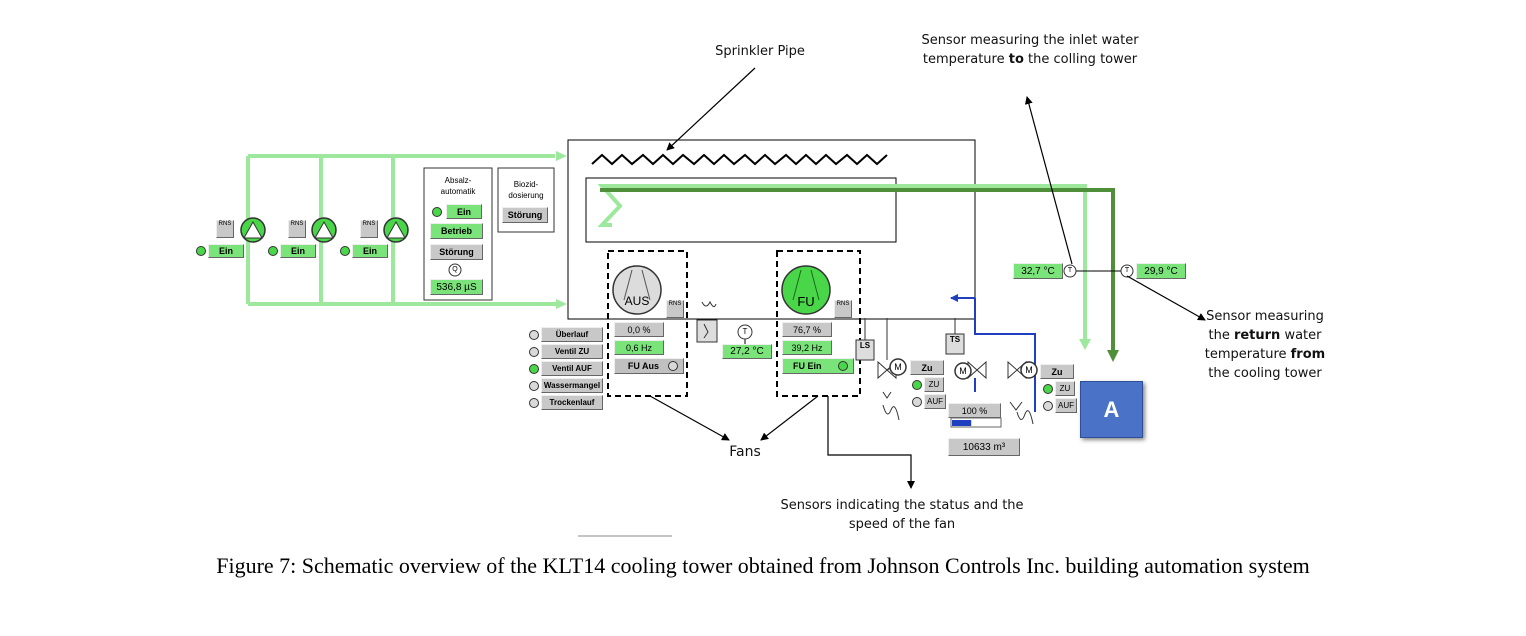 Image resolution: width=1526 pixels, height=636 pixels. Describe the element at coordinates (711, 109) in the screenshot. I see `sprinkler-arrow` at that location.